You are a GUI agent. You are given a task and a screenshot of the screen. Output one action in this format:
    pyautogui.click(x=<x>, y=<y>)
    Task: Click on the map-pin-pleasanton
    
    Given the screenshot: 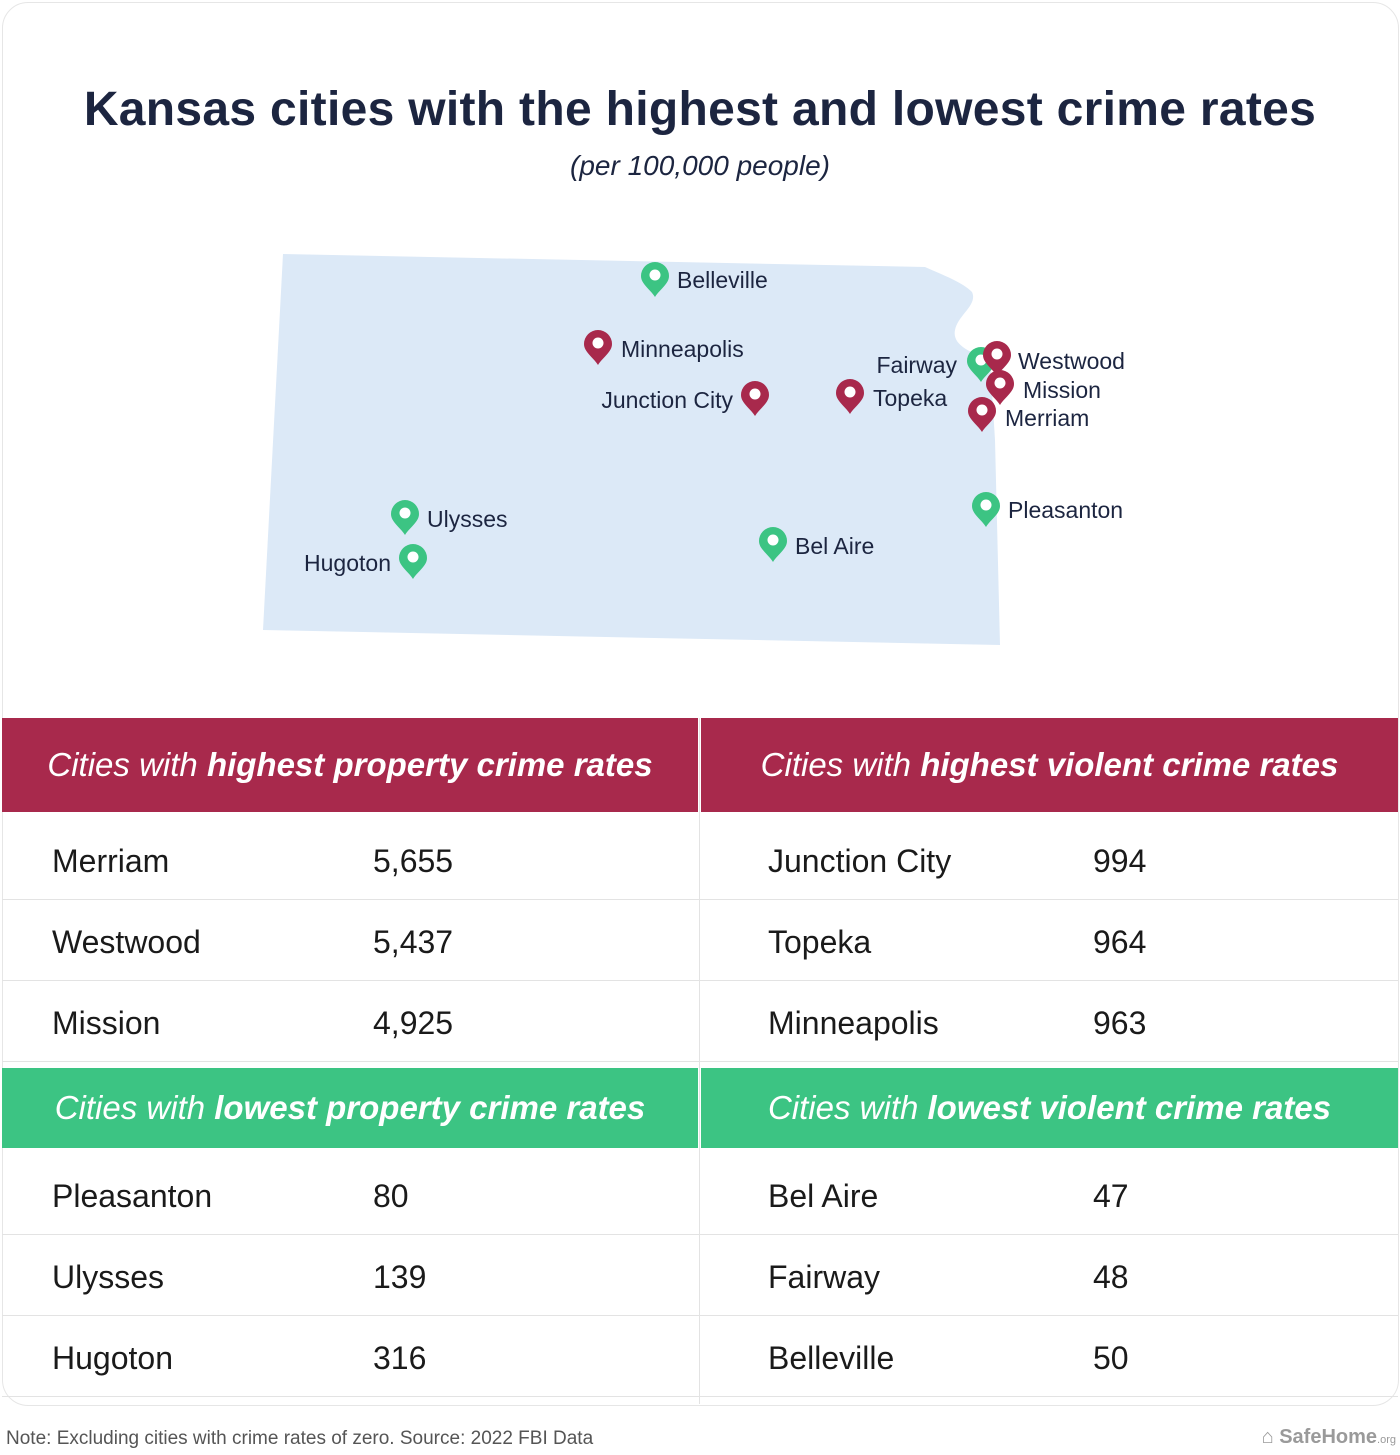 What is the action you would take?
    pyautogui.click(x=986, y=509)
    